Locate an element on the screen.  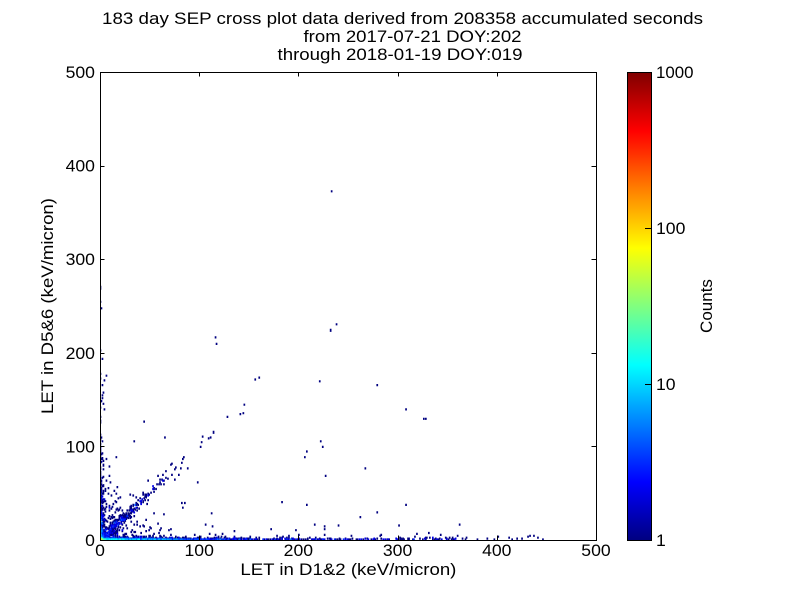
svg-text: 1000 is located at coordinates (675, 72).